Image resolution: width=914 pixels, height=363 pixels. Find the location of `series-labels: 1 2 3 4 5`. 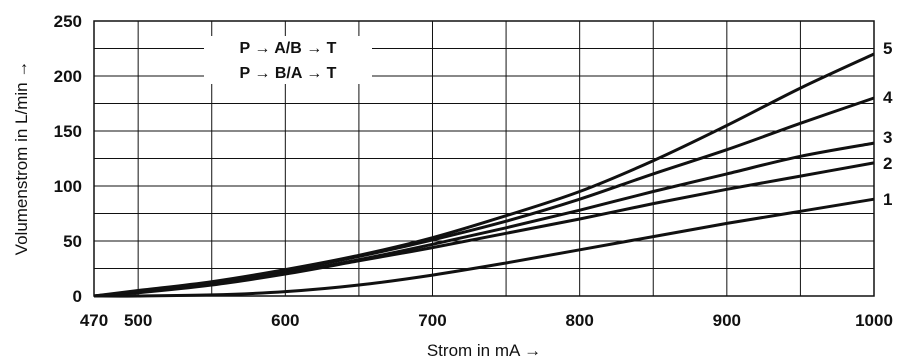

series-labels: 1 2 3 4 5 is located at coordinates (888, 124).